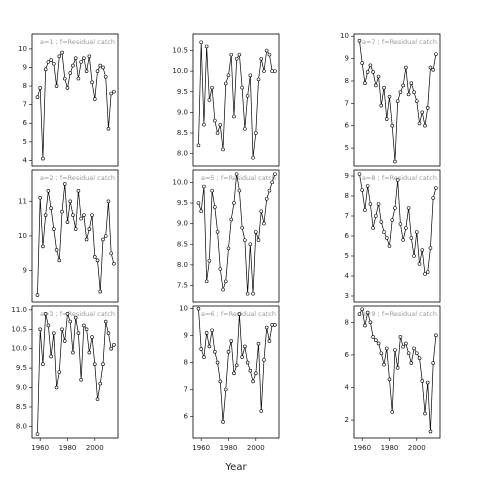  Describe the element at coordinates (182, 203) in the screenshot. I see `y-tick-label: 9.5` at that location.